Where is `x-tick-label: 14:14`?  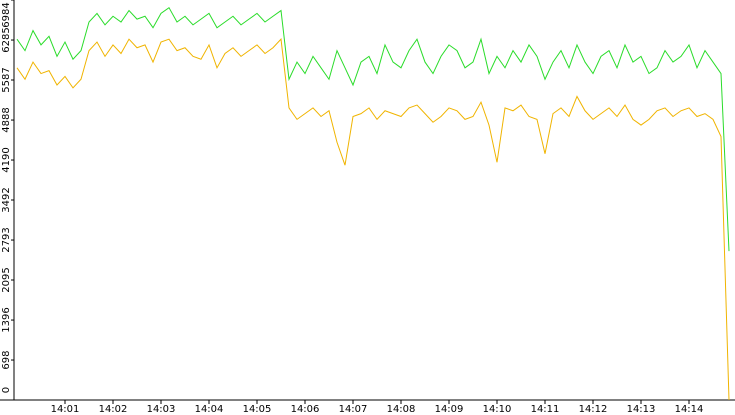
x-tick-label: 14:14 is located at coordinates (689, 409).